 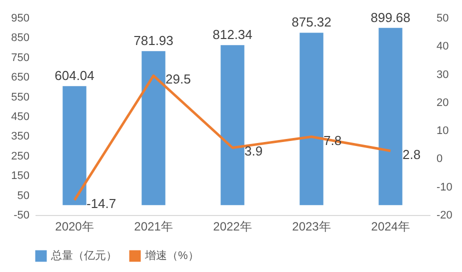 What do you see at coordinates (22, 216) in the screenshot?
I see `y-tick-label: -50` at bounding box center [22, 216].